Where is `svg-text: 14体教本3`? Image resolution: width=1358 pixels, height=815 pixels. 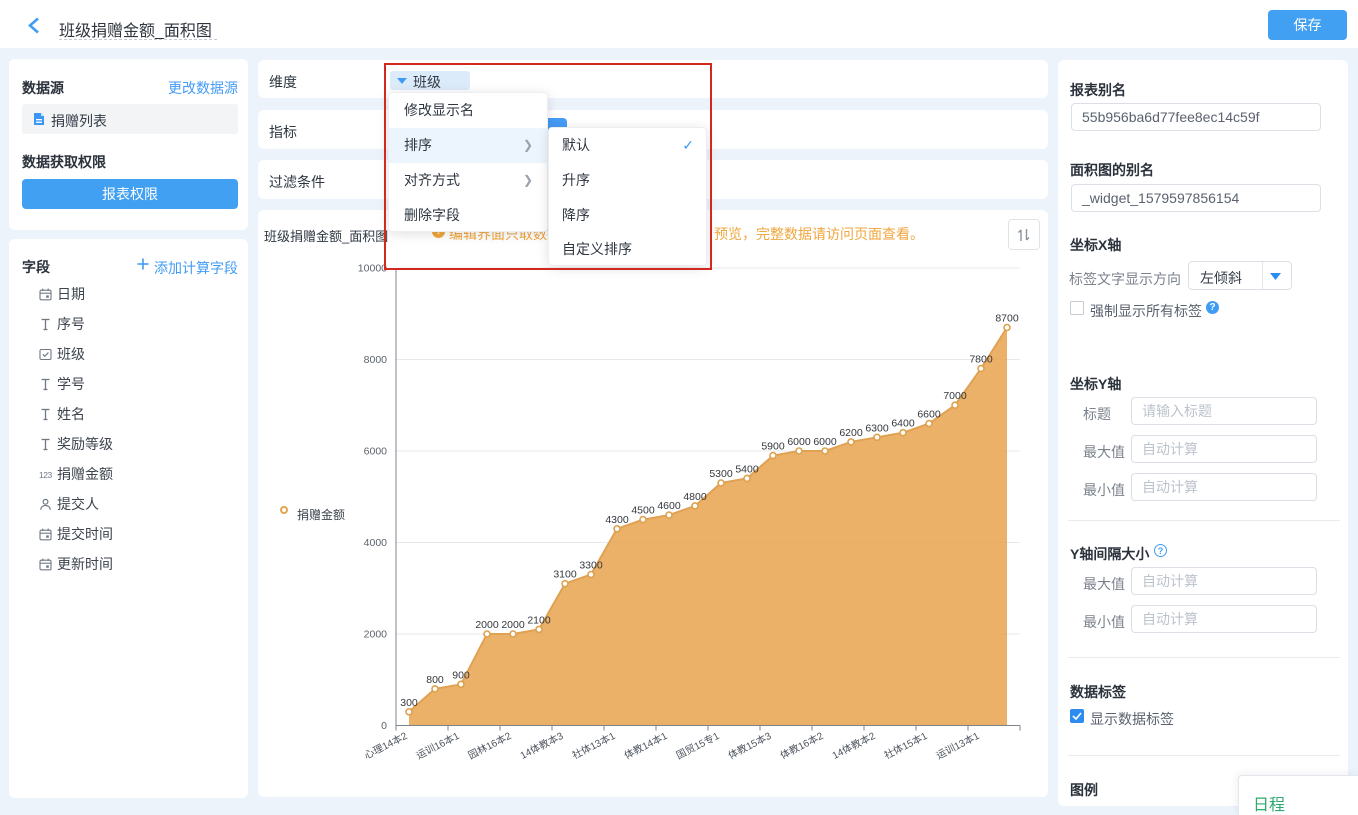
svg-text: 14体教本3 is located at coordinates (542, 745).